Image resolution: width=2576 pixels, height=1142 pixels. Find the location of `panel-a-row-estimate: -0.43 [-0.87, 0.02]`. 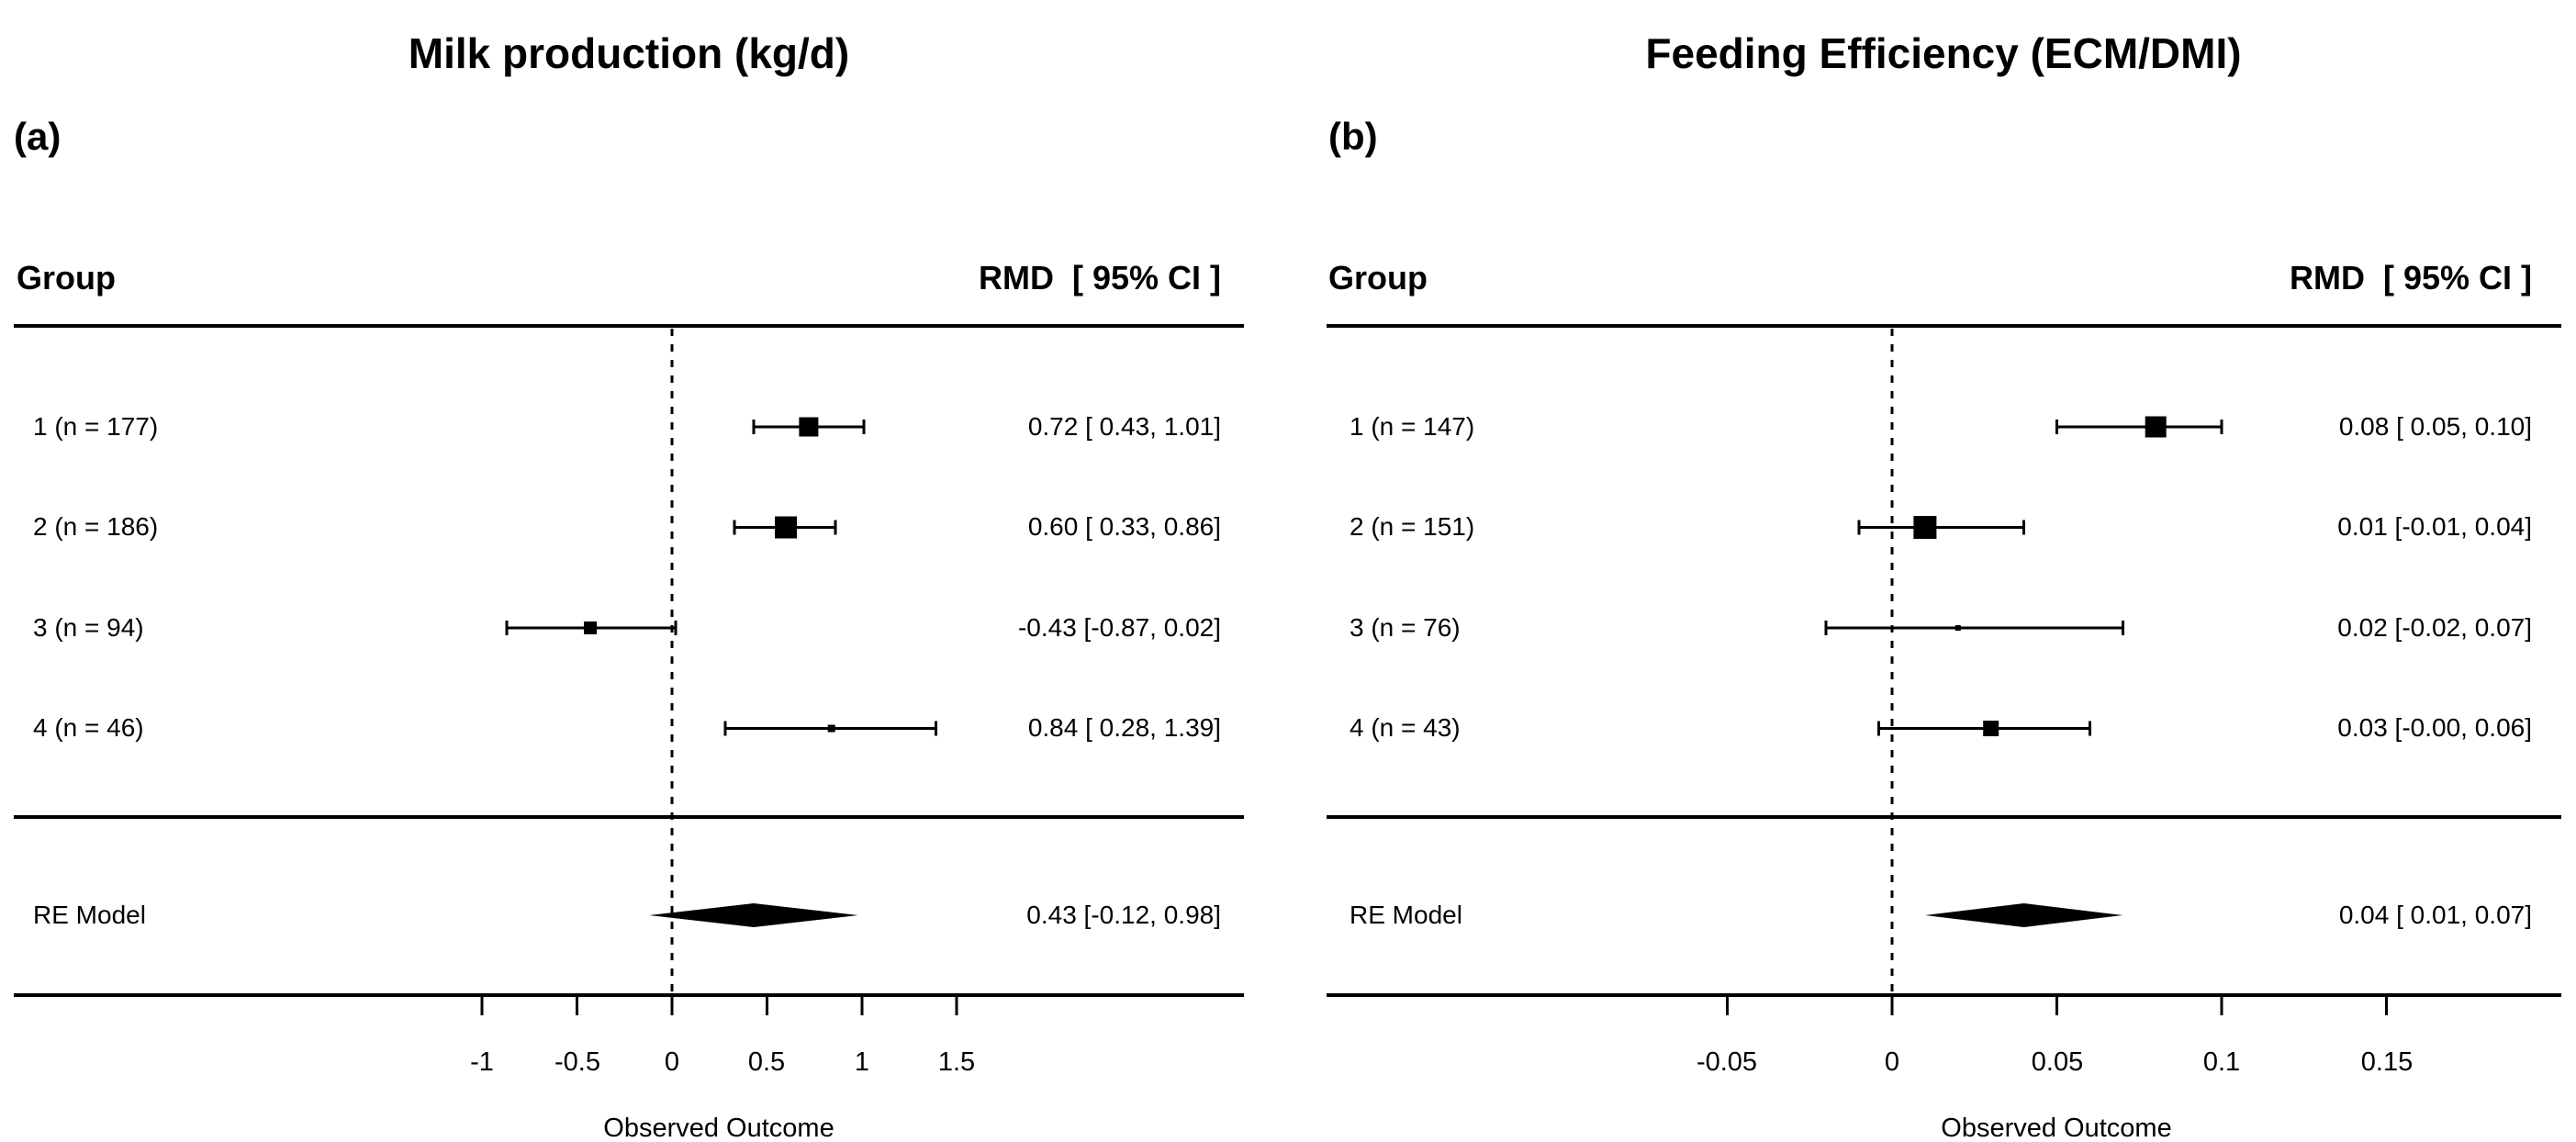

panel-a-row-estimate: -0.43 [-0.87, 0.02] is located at coordinates (1119, 627).